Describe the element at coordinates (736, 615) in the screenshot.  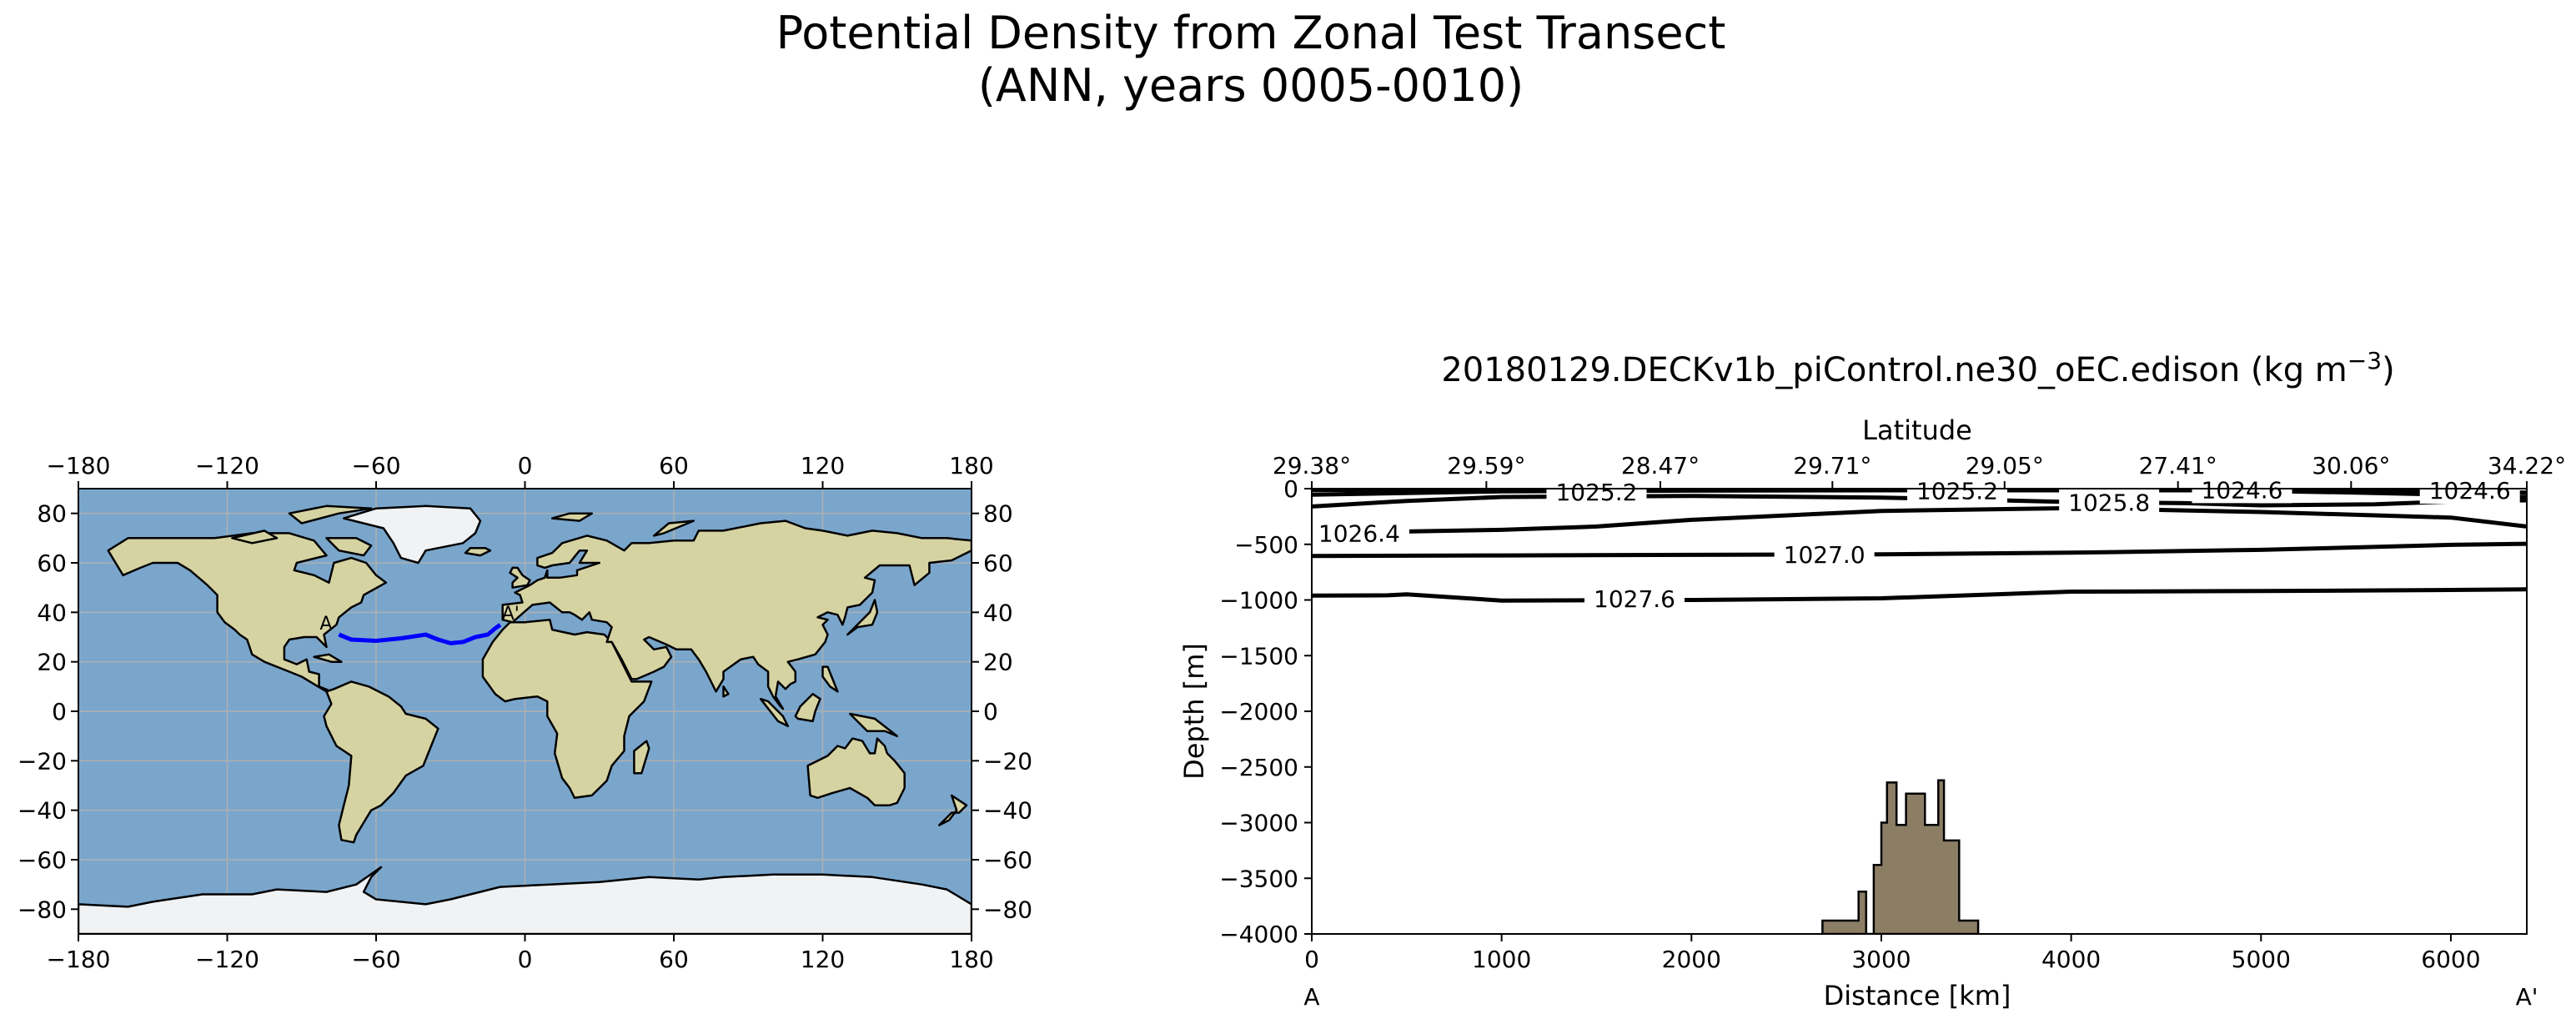
I see `continent-eurasia` at that location.